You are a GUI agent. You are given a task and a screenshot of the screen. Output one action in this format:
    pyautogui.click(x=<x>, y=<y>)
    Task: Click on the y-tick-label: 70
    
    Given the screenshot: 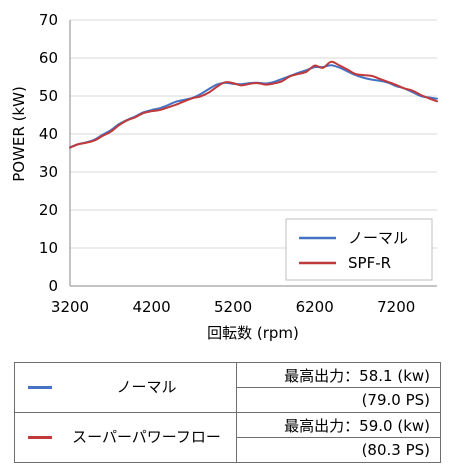 What is the action you would take?
    pyautogui.click(x=48, y=20)
    